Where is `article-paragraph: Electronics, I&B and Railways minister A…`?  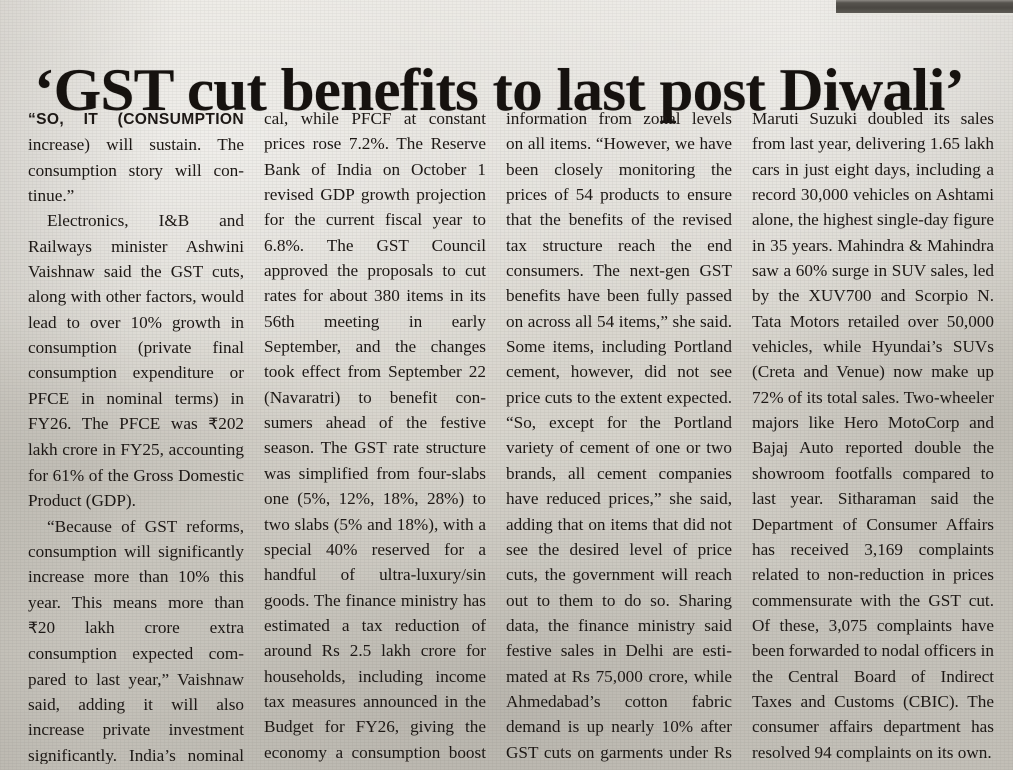 article-paragraph: Electronics, I&B and Railways minister A… is located at coordinates (136, 361).